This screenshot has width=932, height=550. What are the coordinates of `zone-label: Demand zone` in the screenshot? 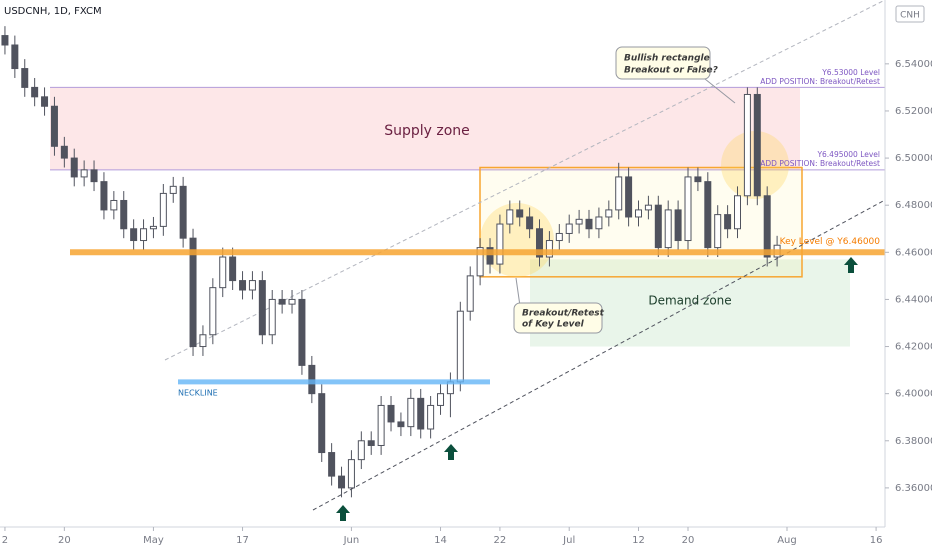 It's located at (689, 301).